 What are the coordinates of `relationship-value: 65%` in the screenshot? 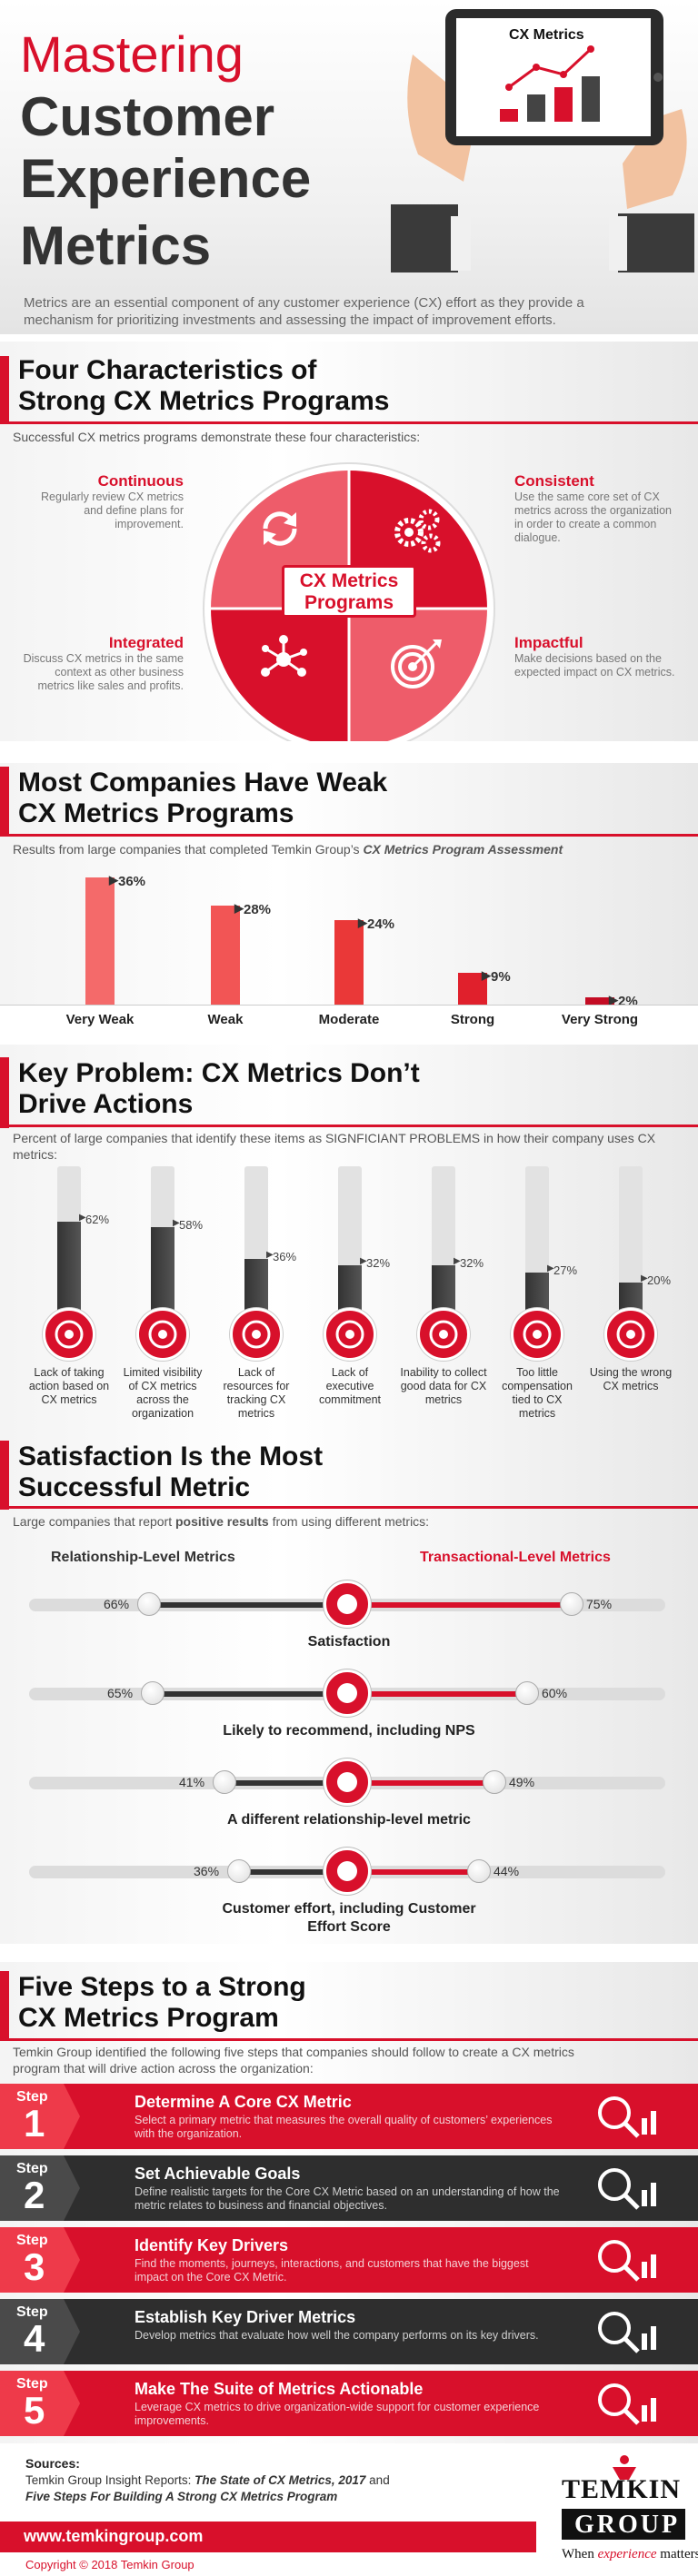 It's located at (120, 1693).